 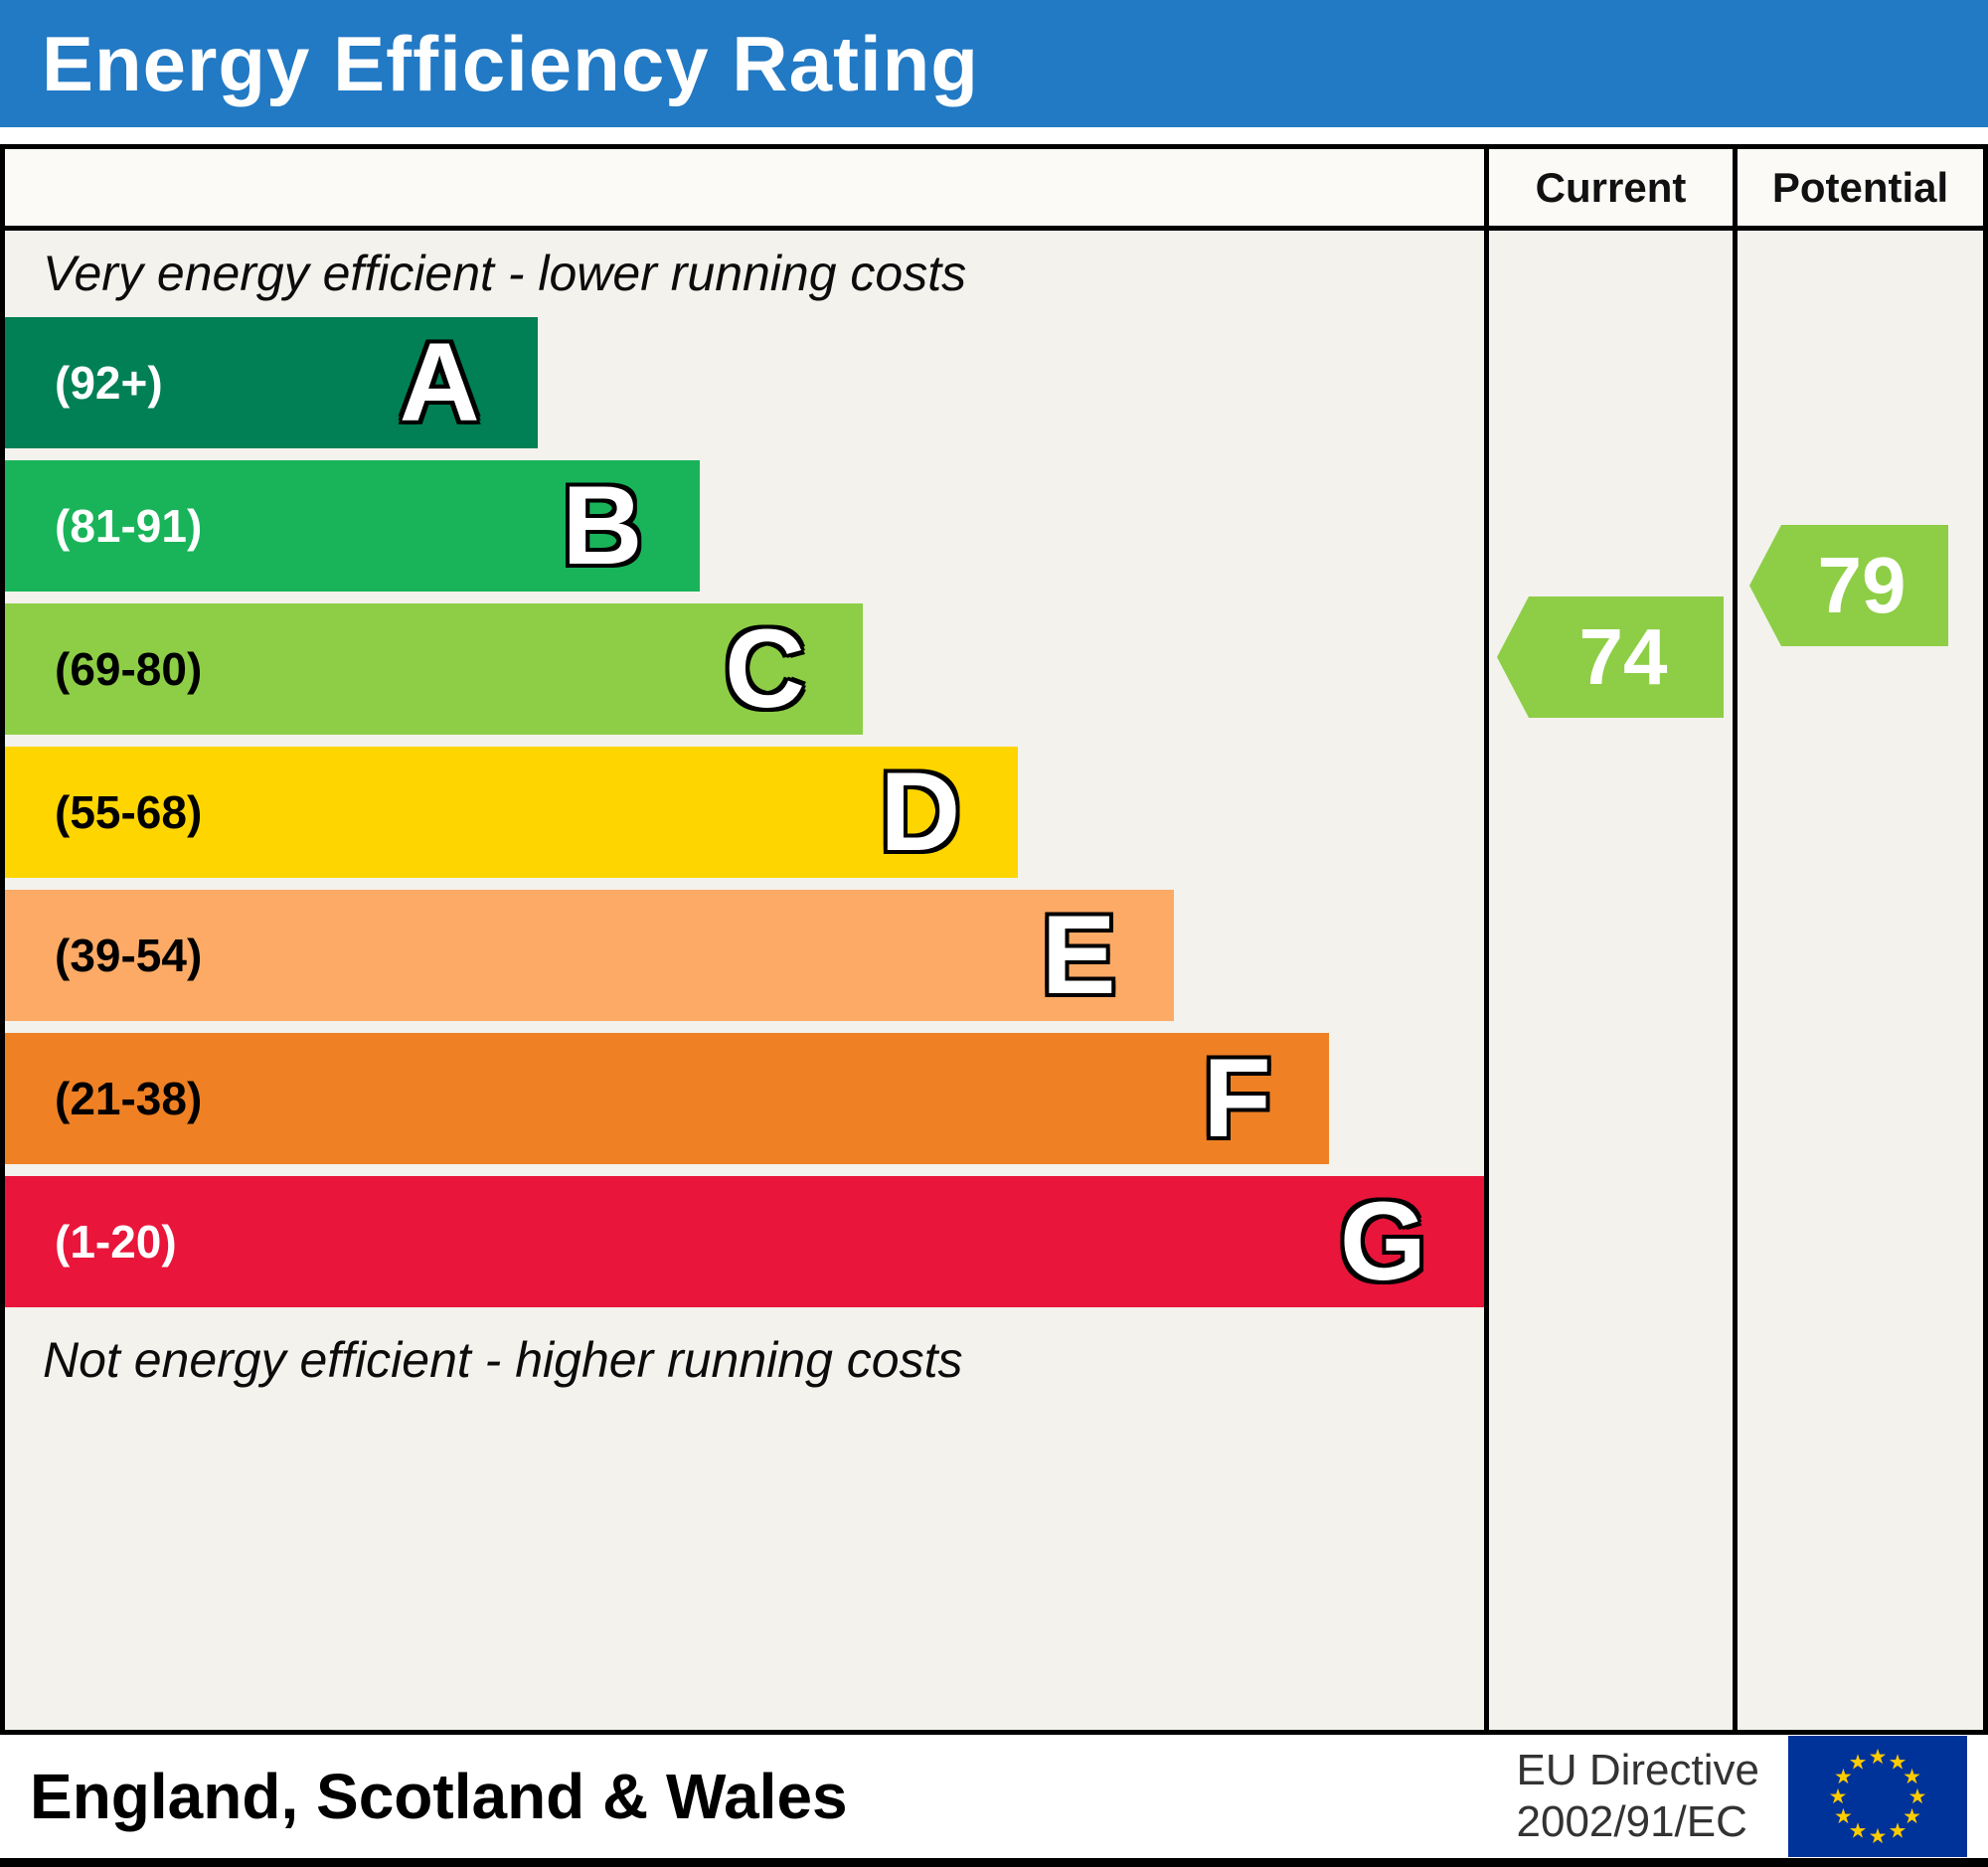 I want to click on band-range: (81-91), so click(x=129, y=526).